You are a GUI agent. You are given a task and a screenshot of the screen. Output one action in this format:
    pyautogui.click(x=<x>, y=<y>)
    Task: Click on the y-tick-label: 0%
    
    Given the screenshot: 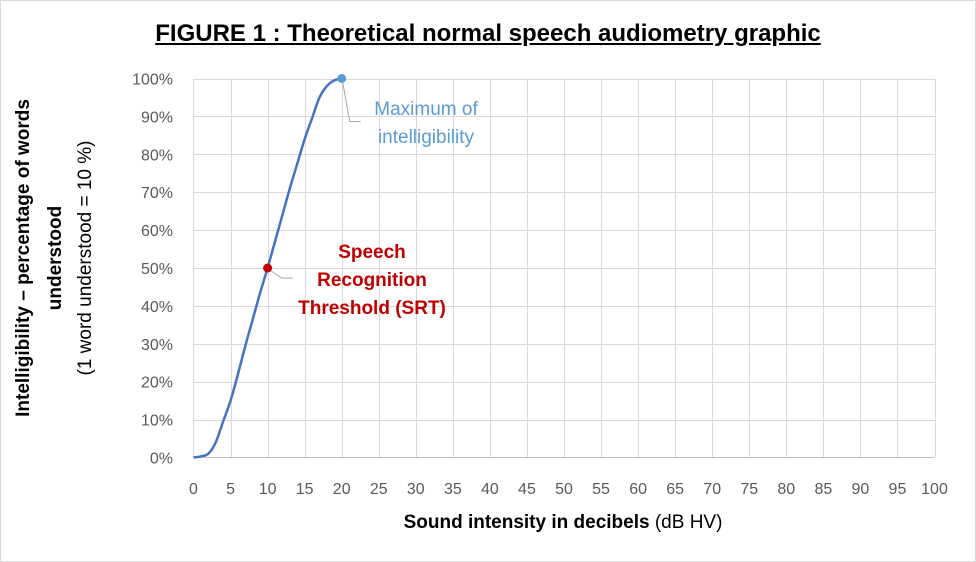 What is the action you would take?
    pyautogui.click(x=161, y=459)
    